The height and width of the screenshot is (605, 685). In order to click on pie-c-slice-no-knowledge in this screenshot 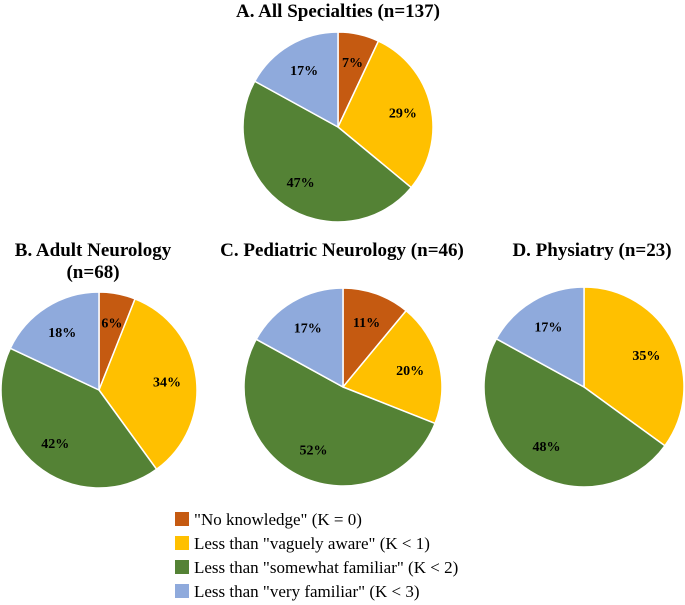, I will do `click(375, 338)`.